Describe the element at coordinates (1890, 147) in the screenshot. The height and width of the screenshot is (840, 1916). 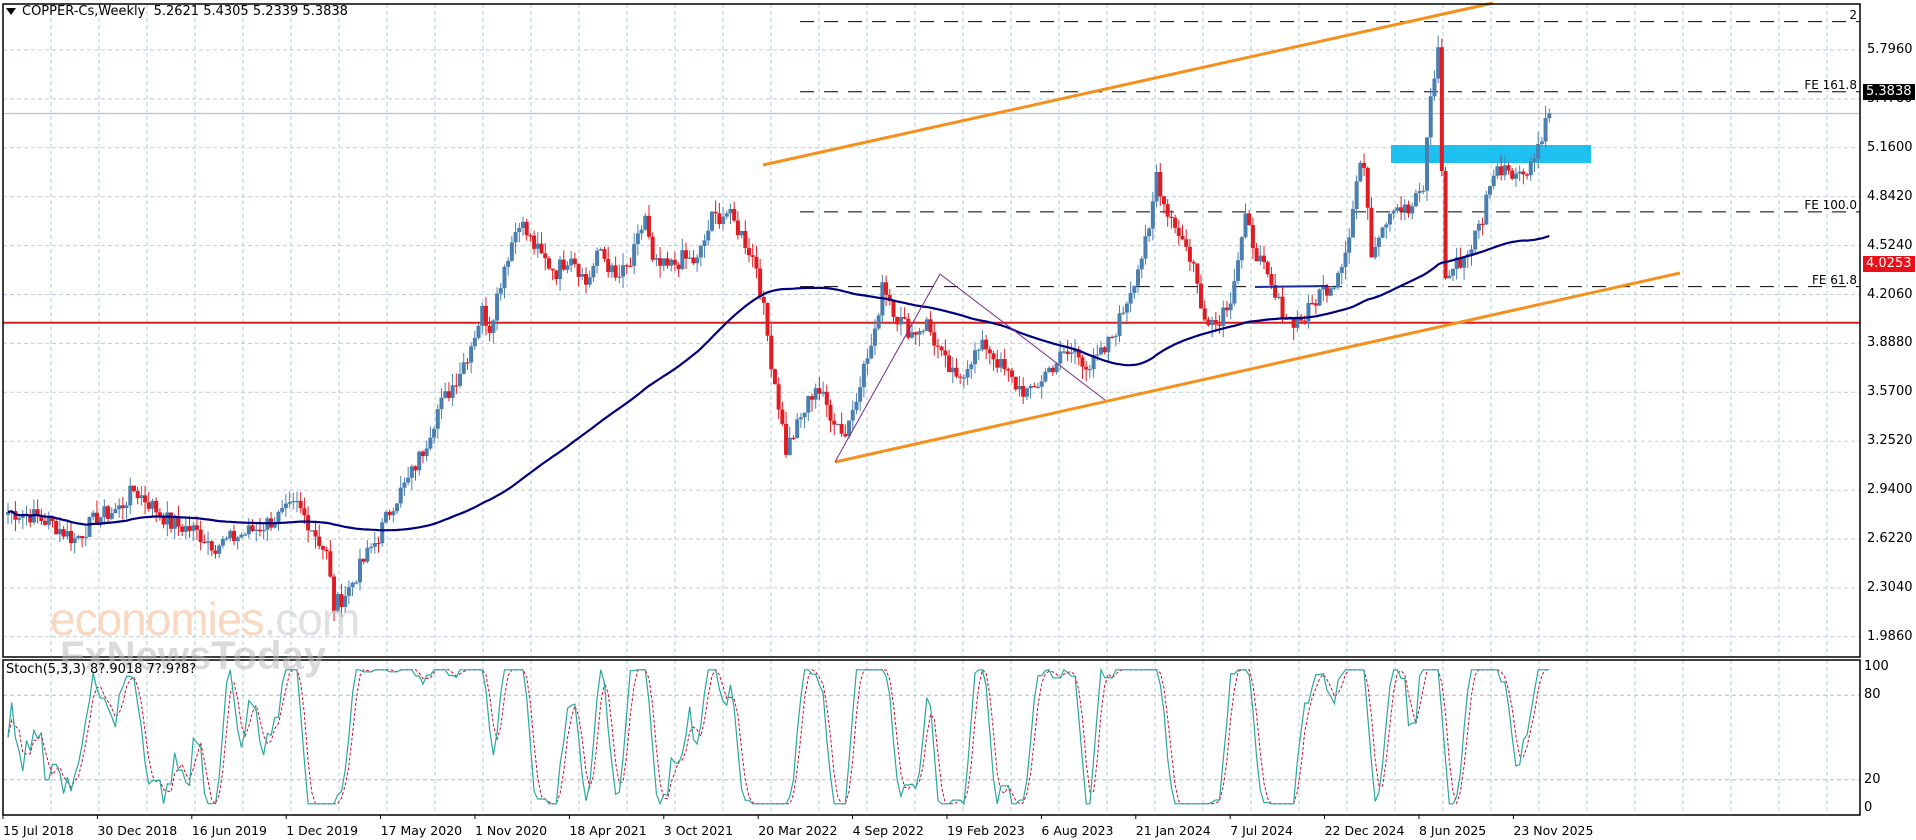
I see `price-tick: 5.1600` at that location.